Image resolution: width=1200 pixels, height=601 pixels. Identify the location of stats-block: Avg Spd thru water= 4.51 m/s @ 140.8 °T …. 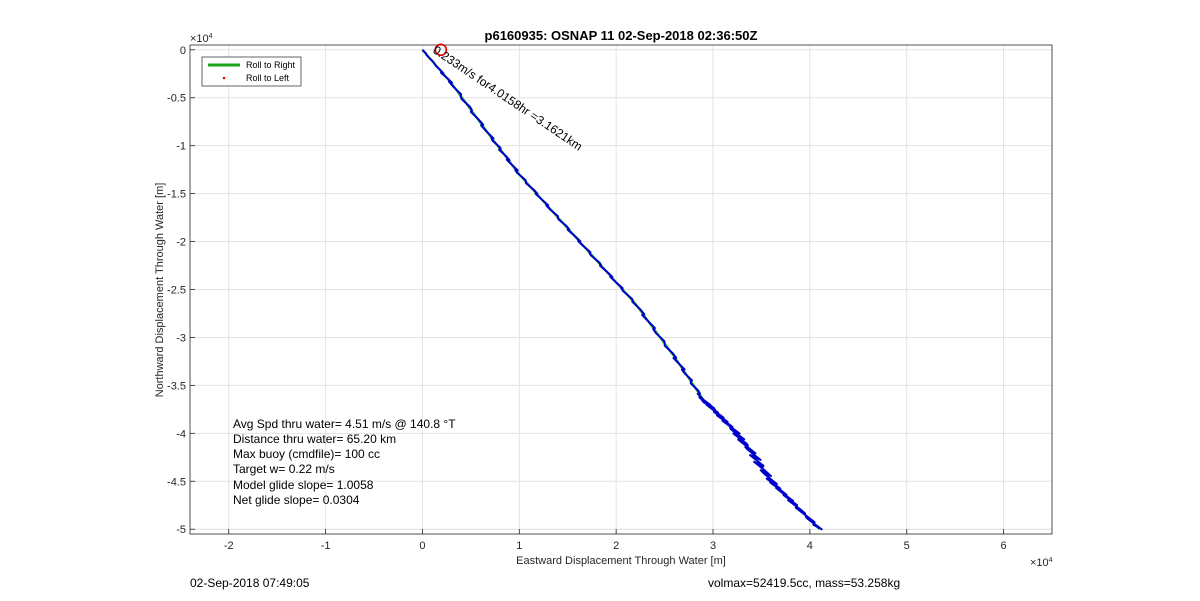
(344, 462).